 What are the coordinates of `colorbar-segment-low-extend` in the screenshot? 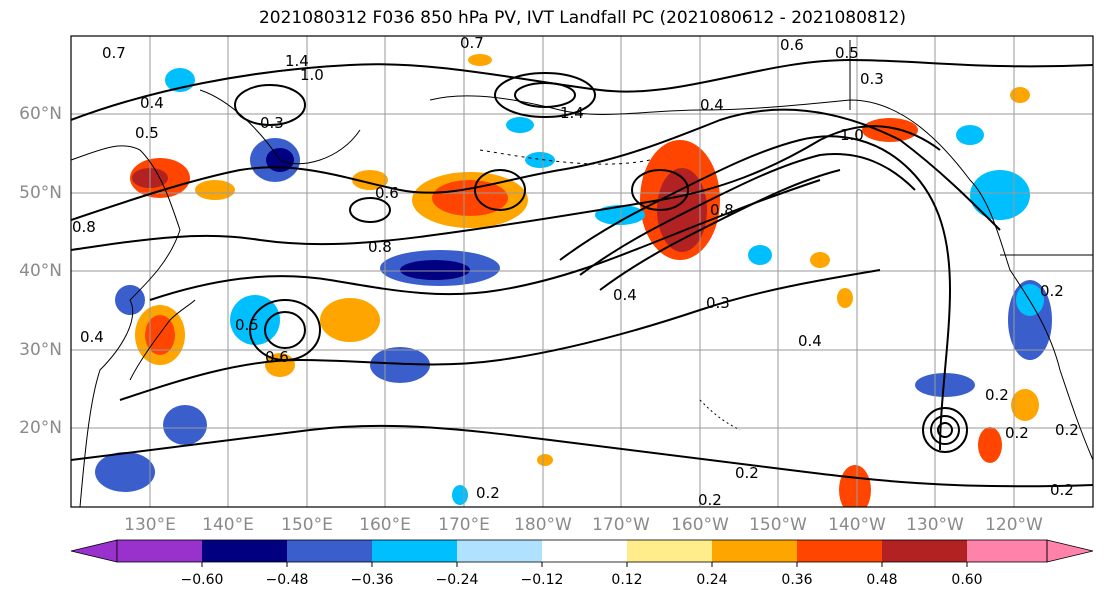 It's located at (94, 551).